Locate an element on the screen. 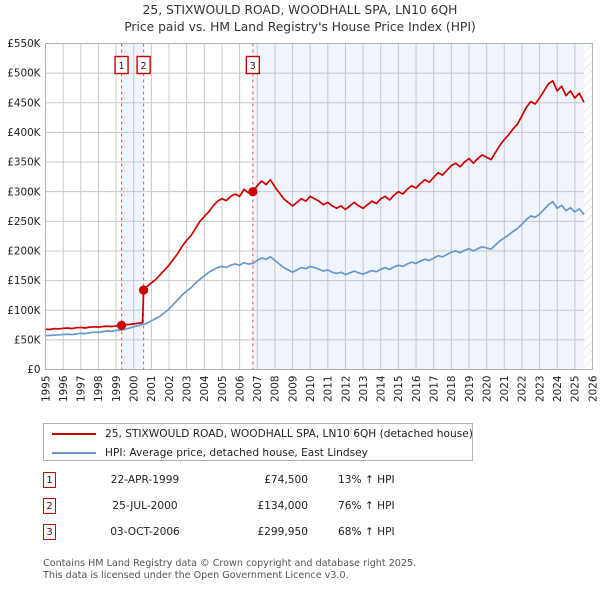  svg-text: £450K is located at coordinates (24, 103).